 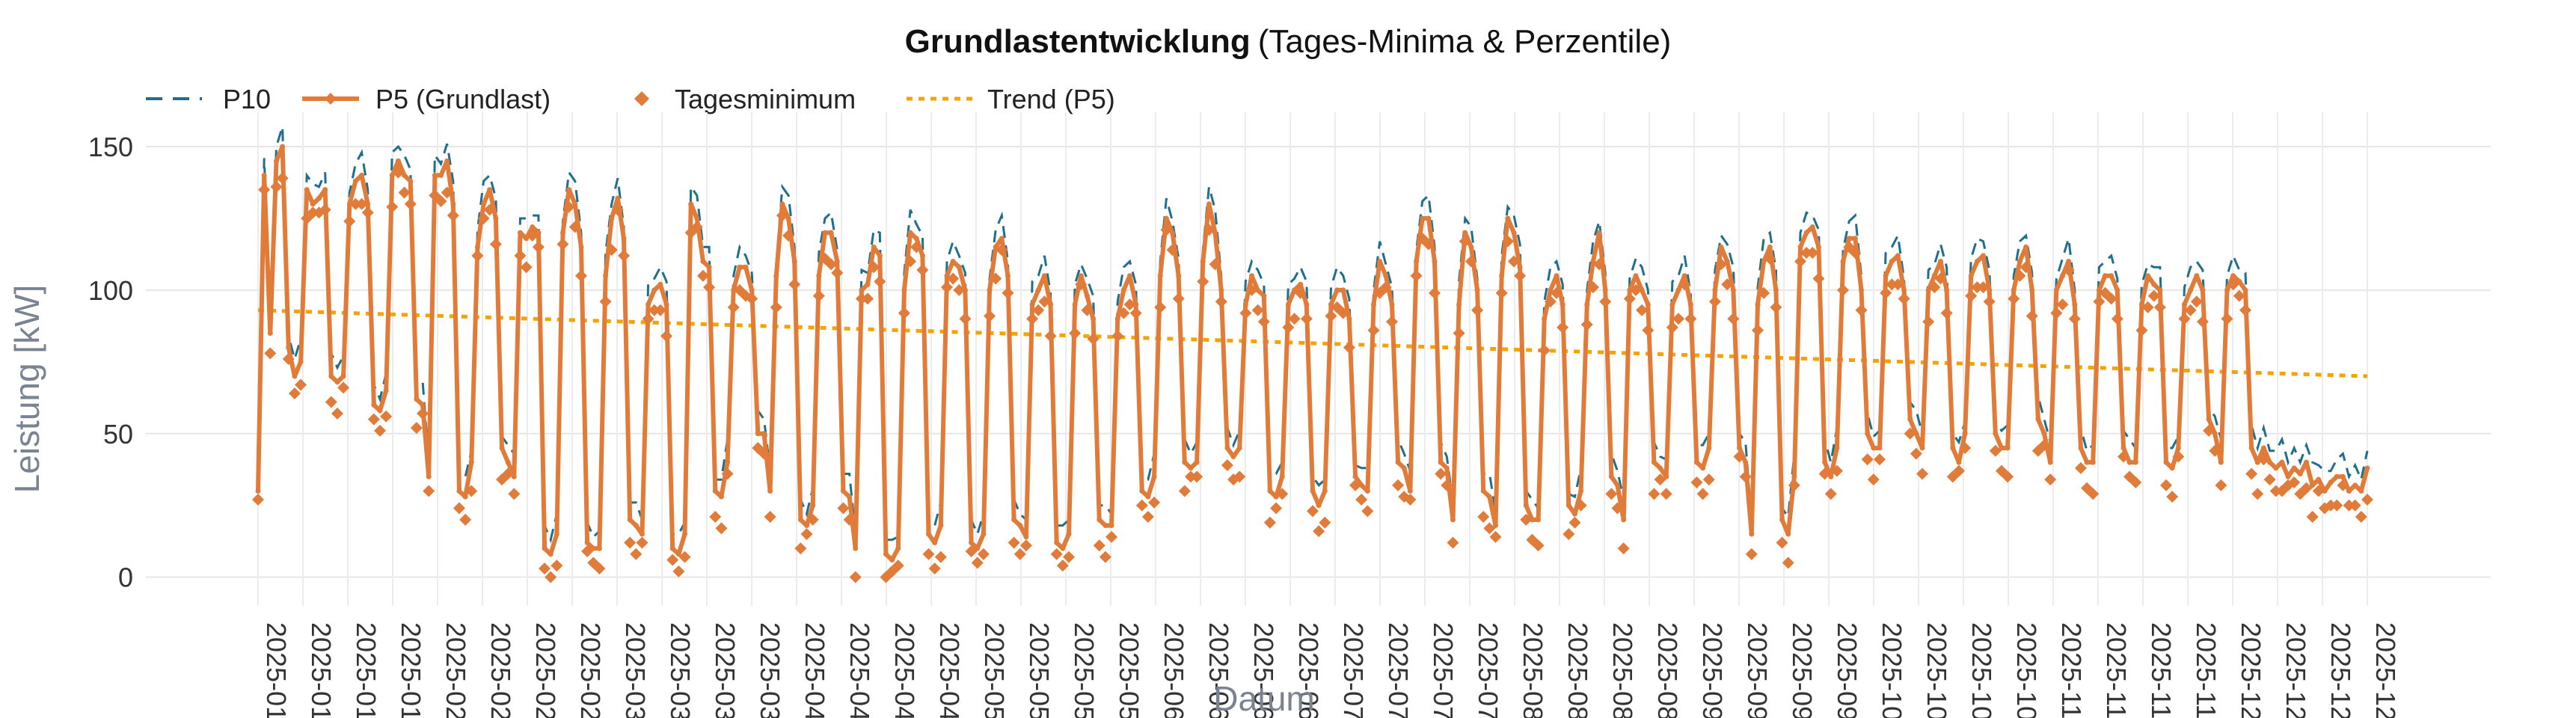 I want to click on x-tick-label: 2025-09, so click(x=1802, y=670).